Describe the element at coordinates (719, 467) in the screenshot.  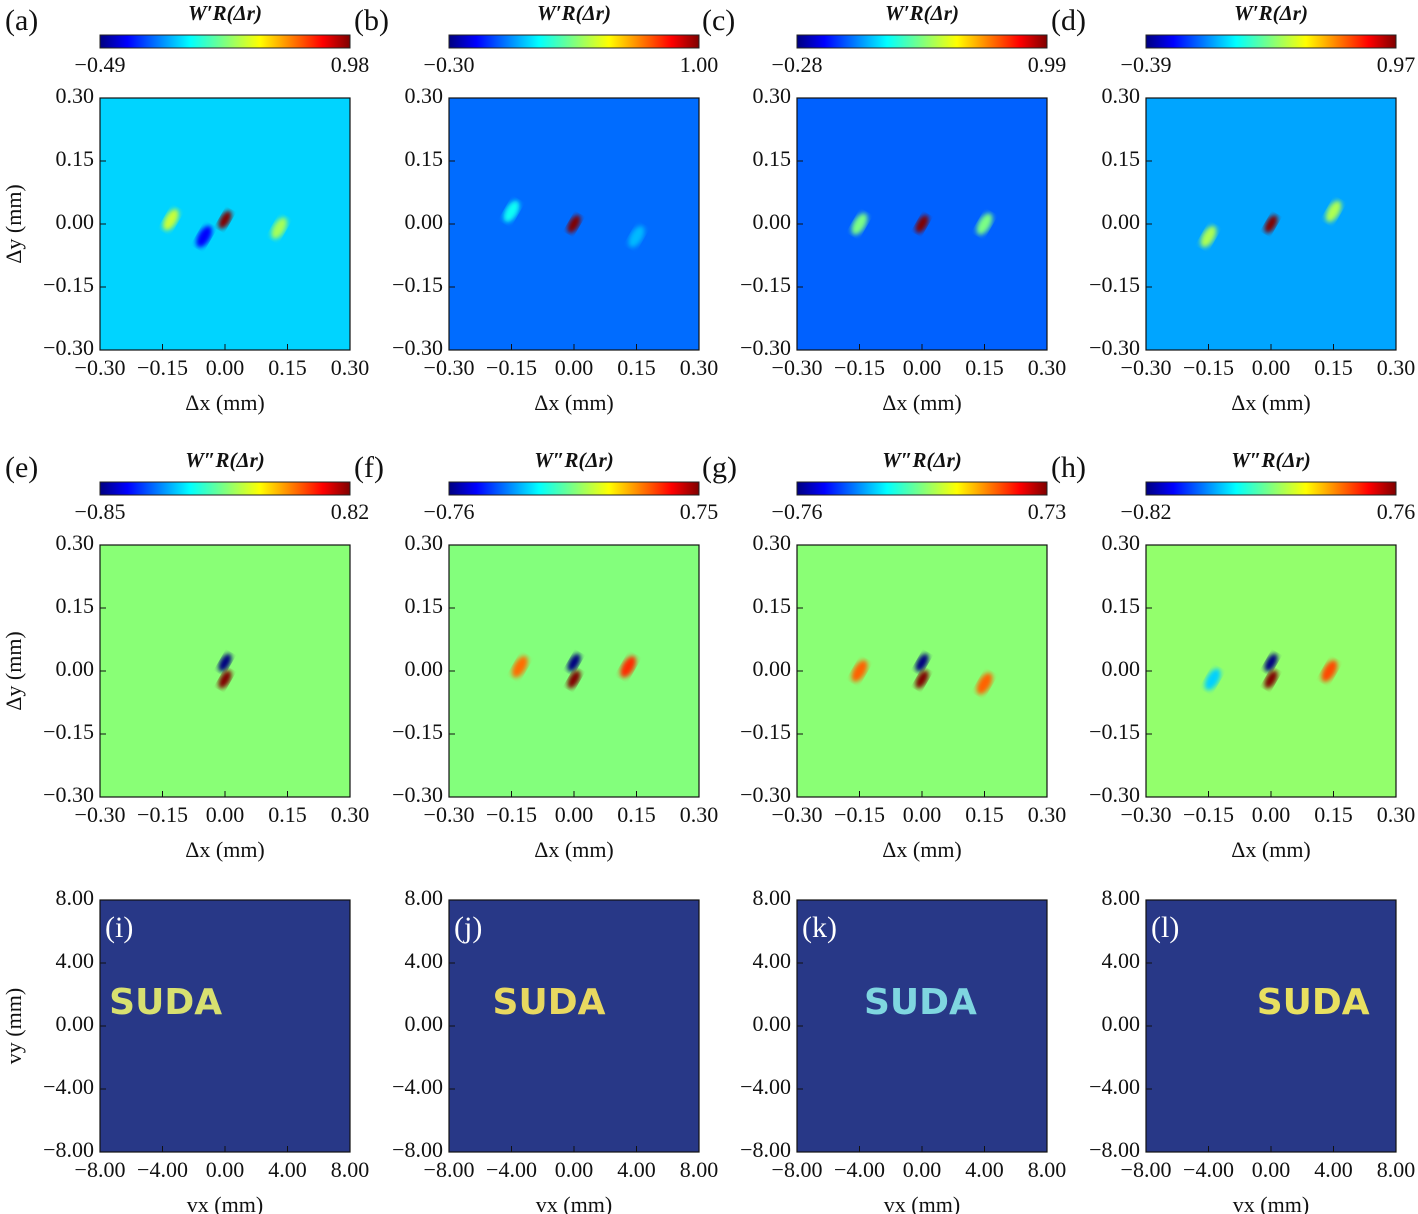
I see `panel-label: (g)` at that location.